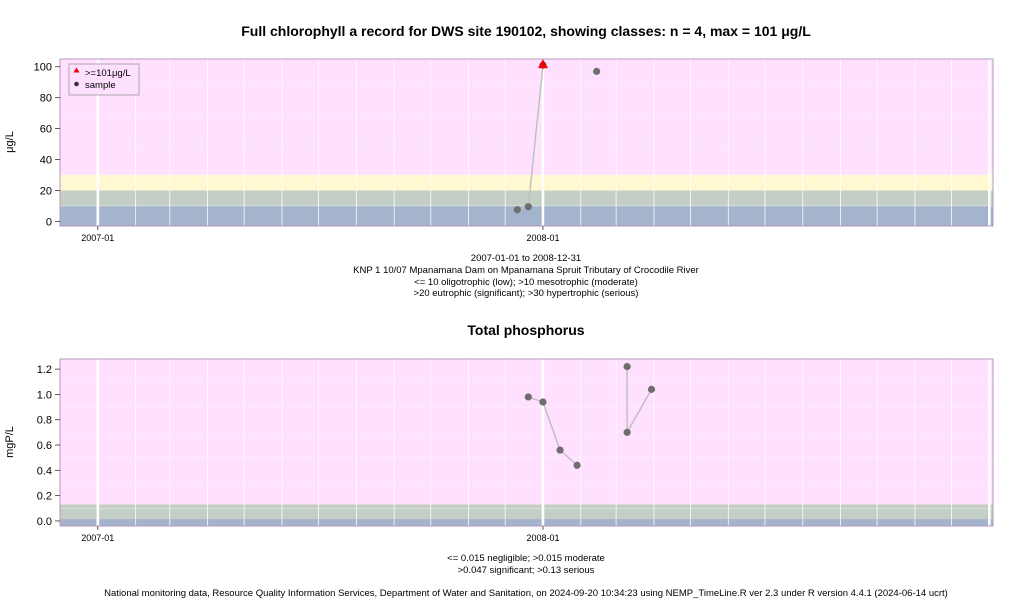 The width and height of the screenshot is (1024, 600). I want to click on phosphorus-x-tick-label: 2008-01, so click(542, 538).